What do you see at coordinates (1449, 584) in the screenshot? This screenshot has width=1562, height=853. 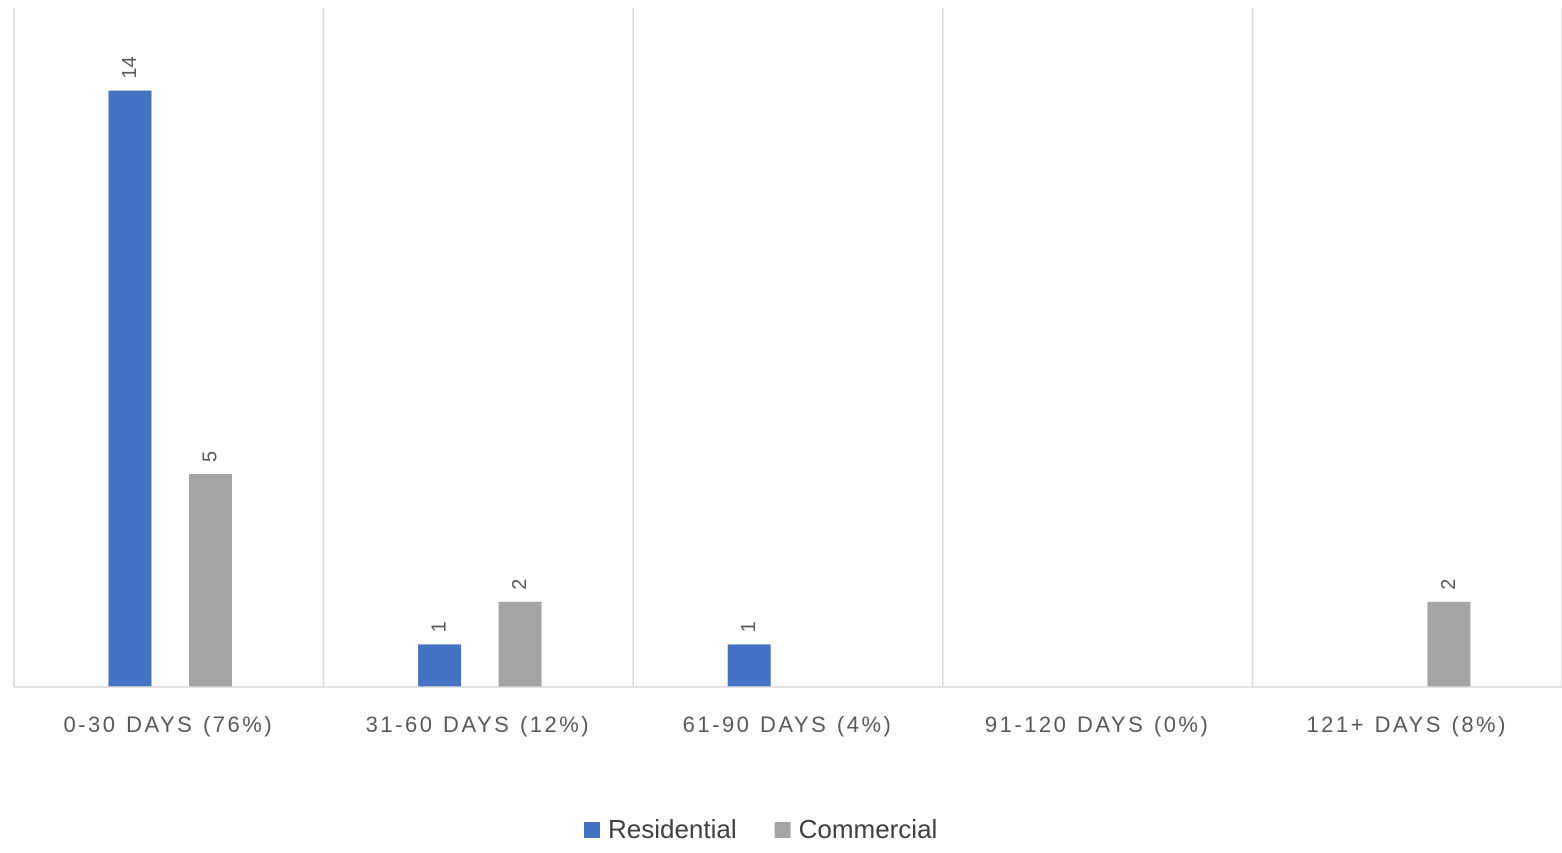 I see `data-label-commercial-121-days-8: 2` at bounding box center [1449, 584].